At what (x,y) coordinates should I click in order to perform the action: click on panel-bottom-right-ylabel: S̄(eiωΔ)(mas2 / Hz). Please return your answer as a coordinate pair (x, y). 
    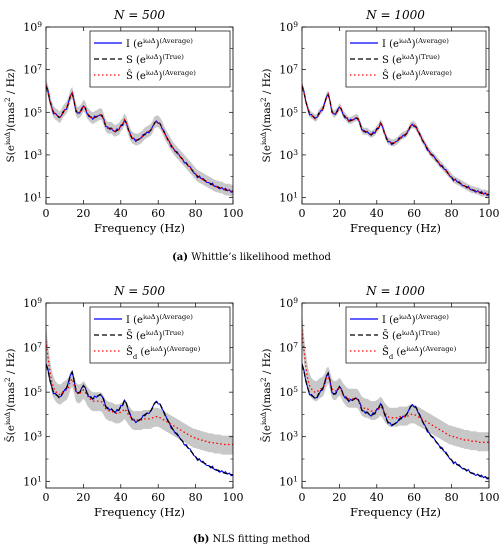
    Looking at the image, I should click on (266, 395).